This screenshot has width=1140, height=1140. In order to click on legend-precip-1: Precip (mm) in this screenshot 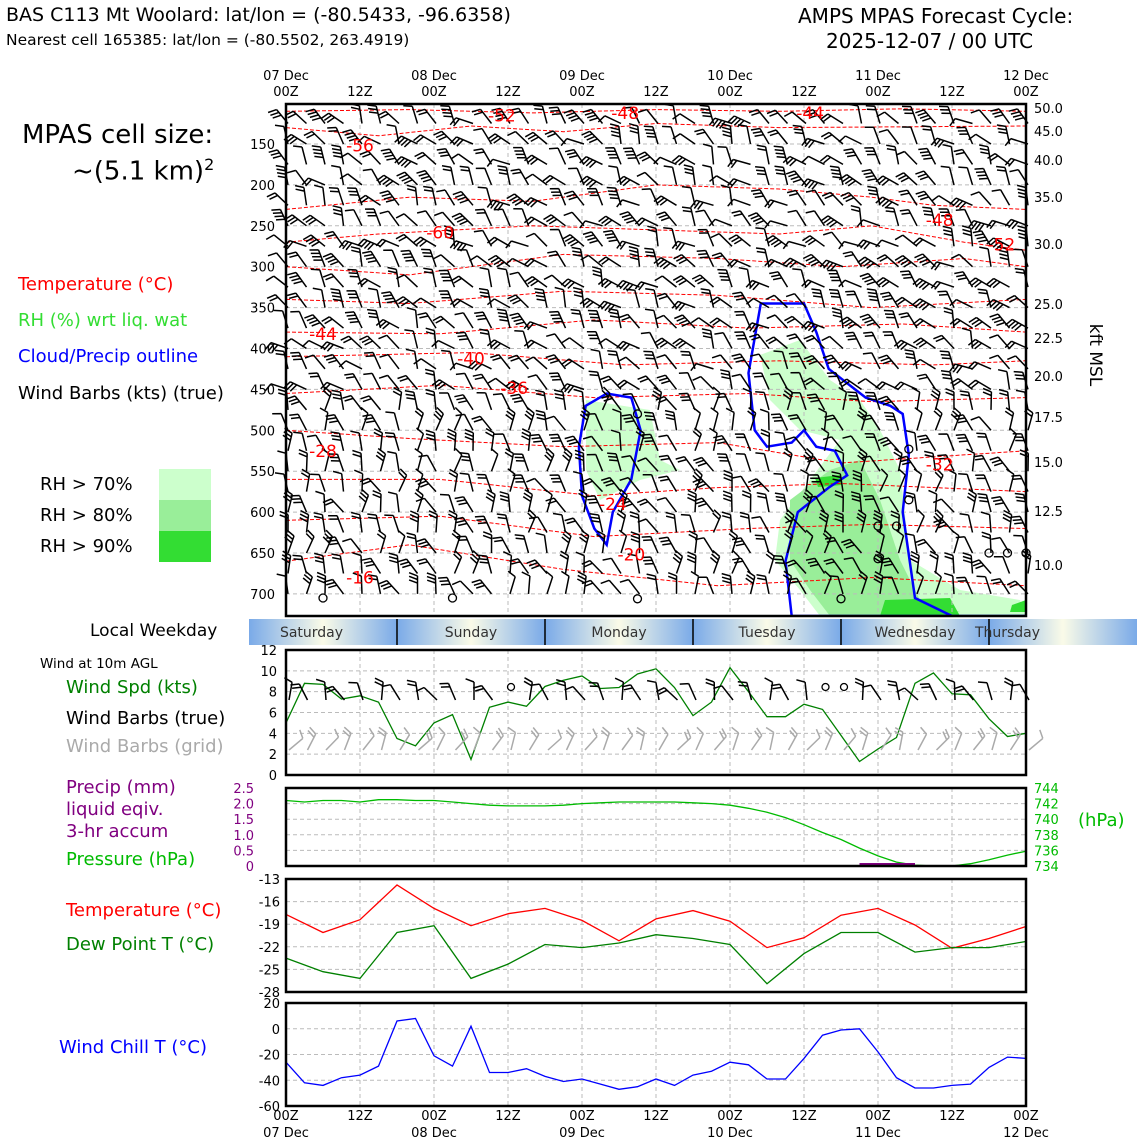, I will do `click(121, 787)`.